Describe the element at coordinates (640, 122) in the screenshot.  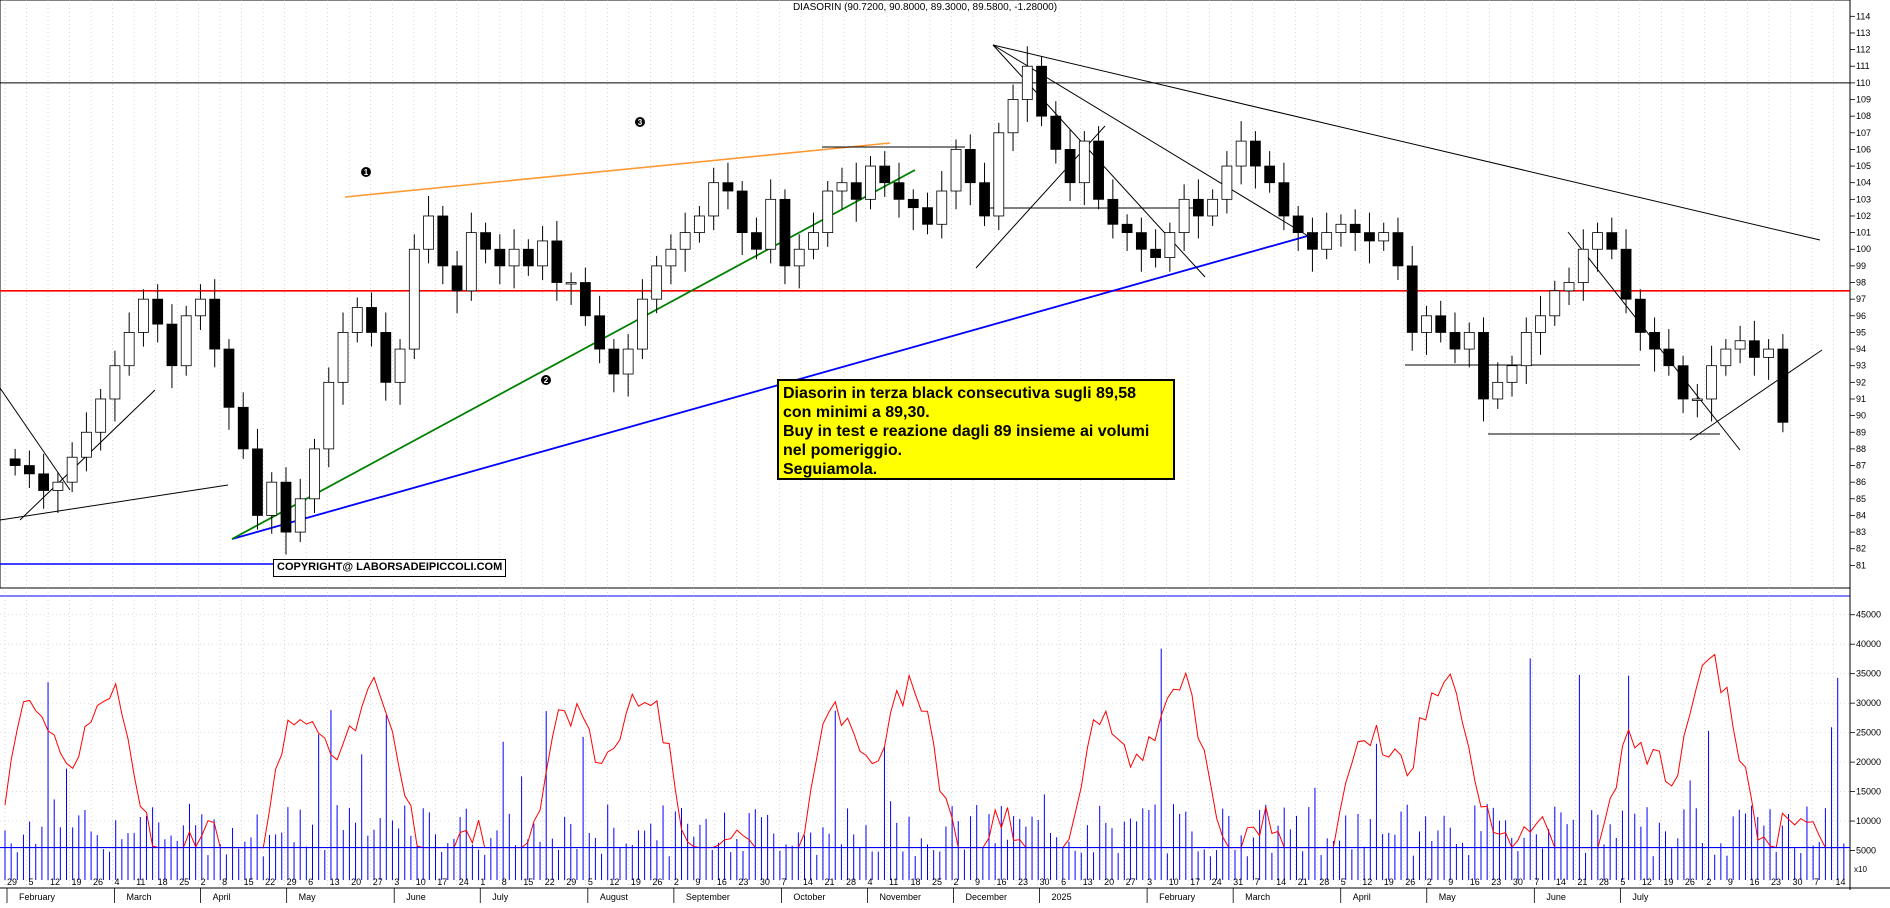
I see `marker-label: 3` at that location.